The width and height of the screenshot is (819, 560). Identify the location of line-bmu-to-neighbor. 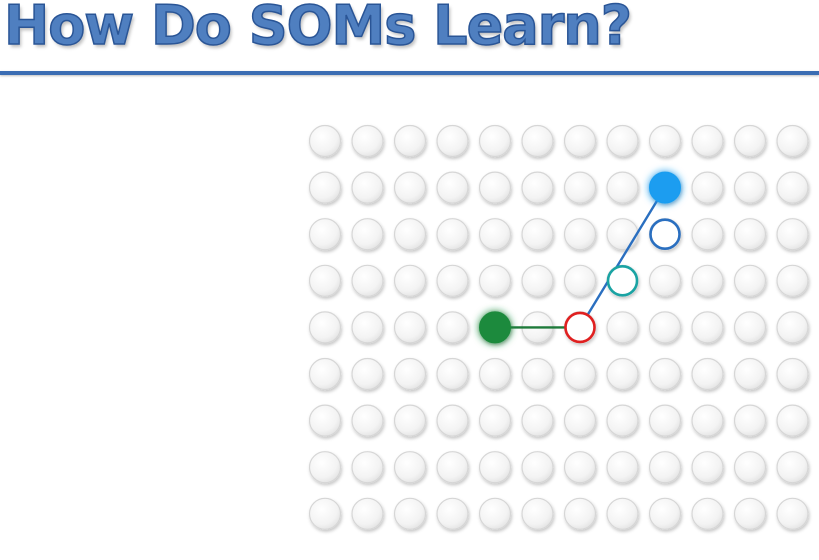
(626, 251).